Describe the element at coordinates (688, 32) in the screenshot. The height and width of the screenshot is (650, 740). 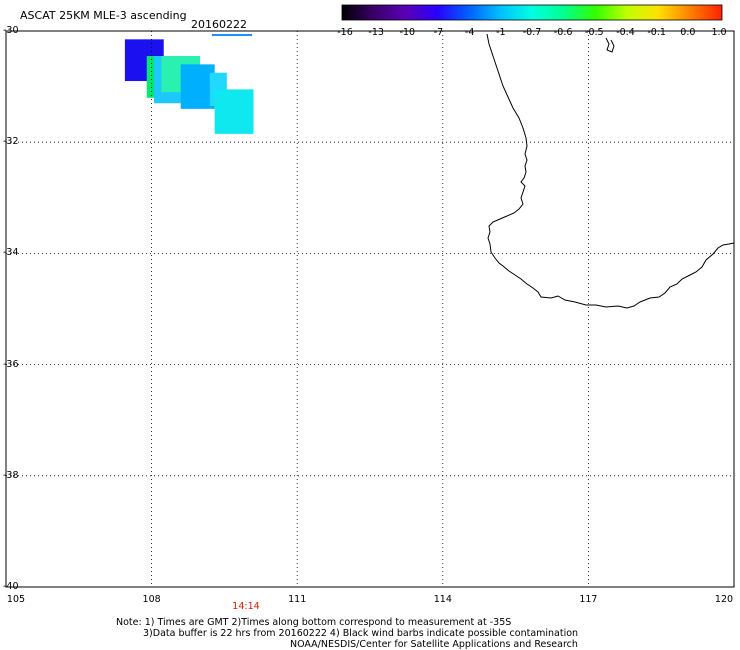
I see `colorbar-label: 0.0` at that location.